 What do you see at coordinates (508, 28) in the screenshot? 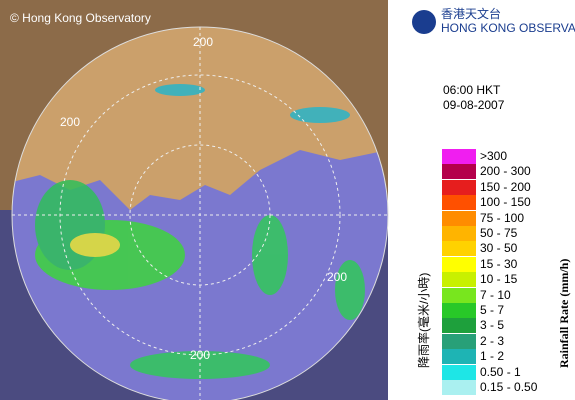
I see `logo-english: HONG KONG OBSERVATORY` at bounding box center [508, 28].